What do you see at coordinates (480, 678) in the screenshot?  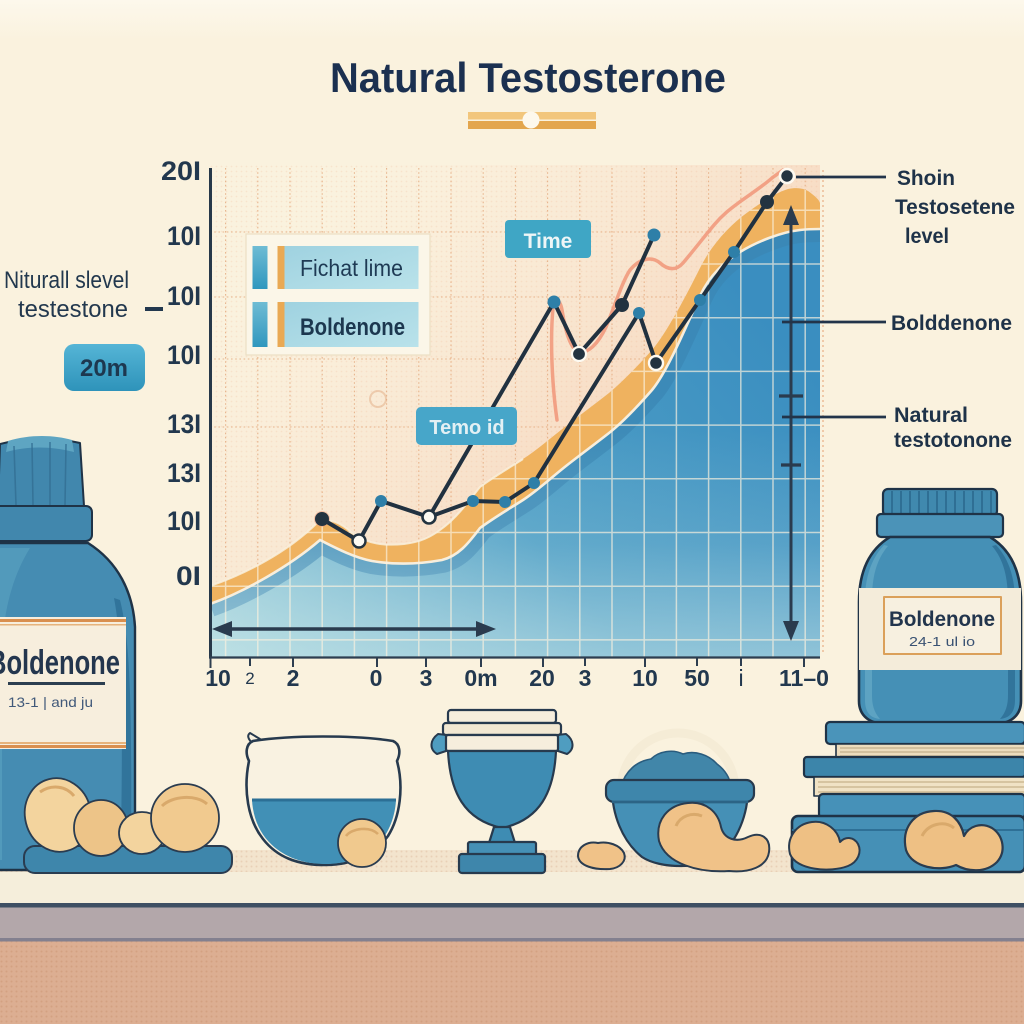 I see `svg-text: 0m` at bounding box center [480, 678].